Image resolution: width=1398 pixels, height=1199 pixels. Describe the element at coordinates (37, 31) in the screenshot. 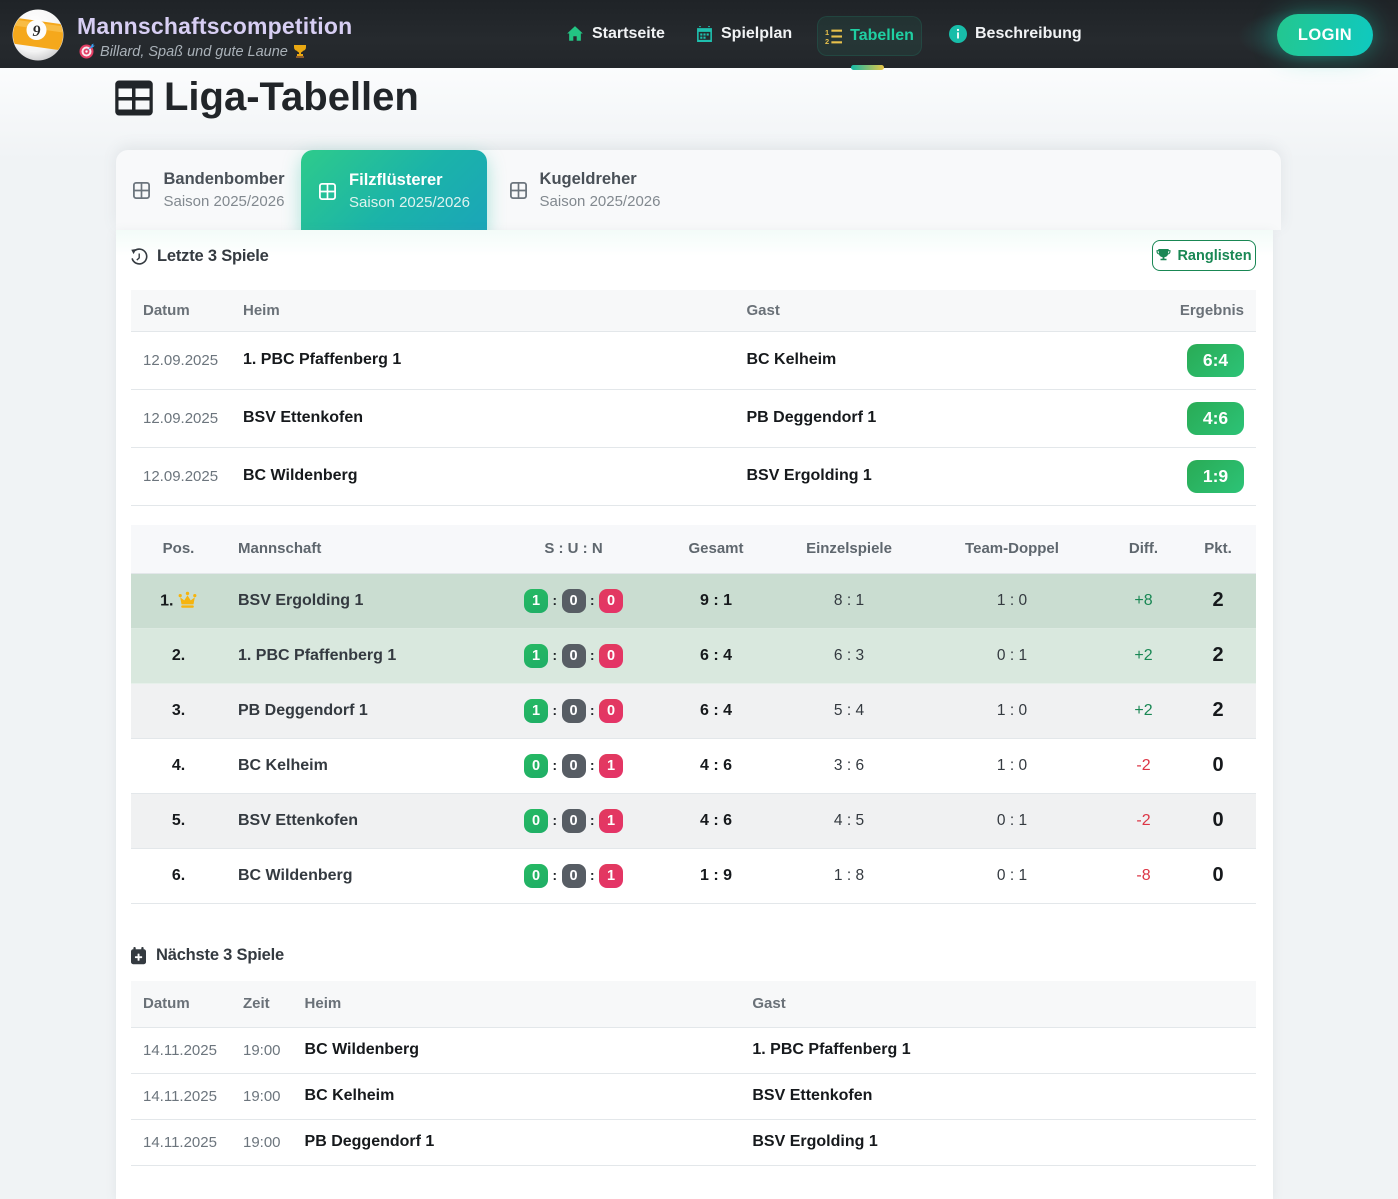

I see `svg-text: 9` at that location.